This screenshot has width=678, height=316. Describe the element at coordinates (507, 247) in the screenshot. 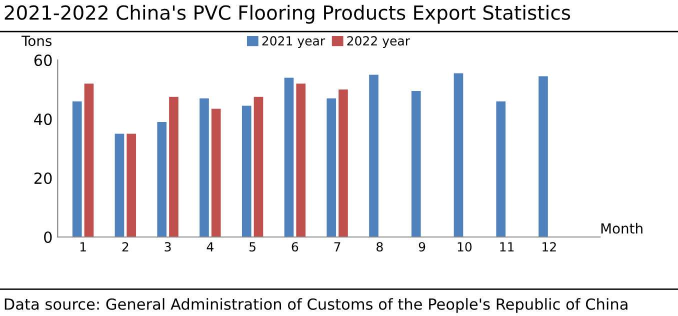

I see `x-tick-label: 11` at that location.